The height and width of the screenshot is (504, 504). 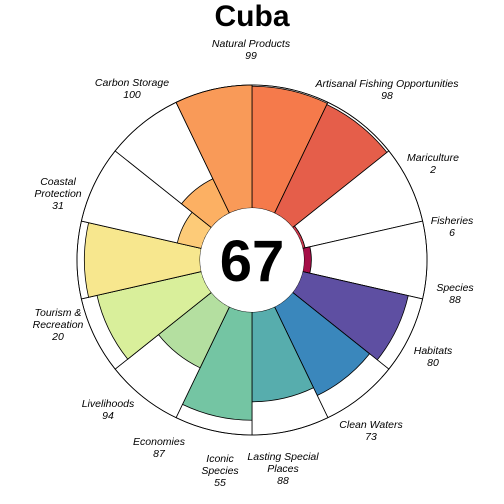 I want to click on label-iconic-species: Iconic Species 55, so click(x=220, y=471).